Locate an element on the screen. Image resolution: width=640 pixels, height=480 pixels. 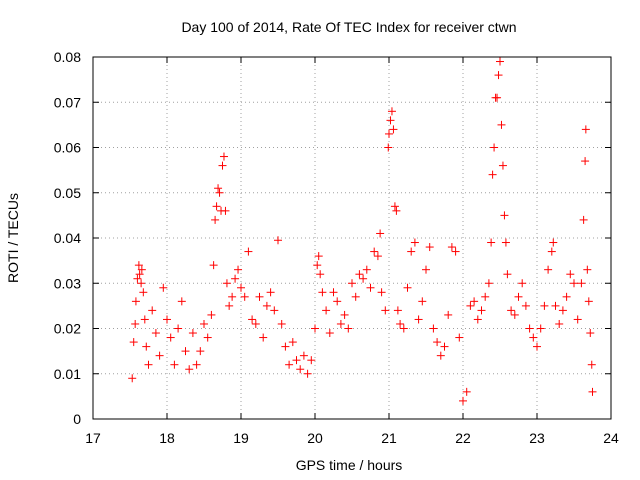
x-tick-label: 18 is located at coordinates (167, 438).